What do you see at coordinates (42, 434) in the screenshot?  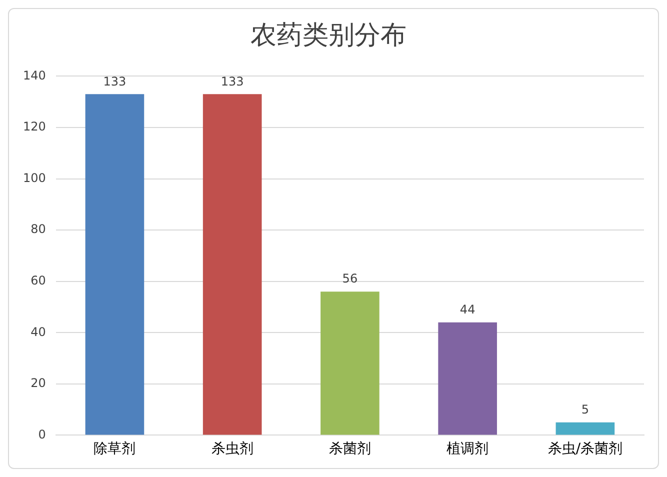 I see `y-tick-label: 0` at bounding box center [42, 434].